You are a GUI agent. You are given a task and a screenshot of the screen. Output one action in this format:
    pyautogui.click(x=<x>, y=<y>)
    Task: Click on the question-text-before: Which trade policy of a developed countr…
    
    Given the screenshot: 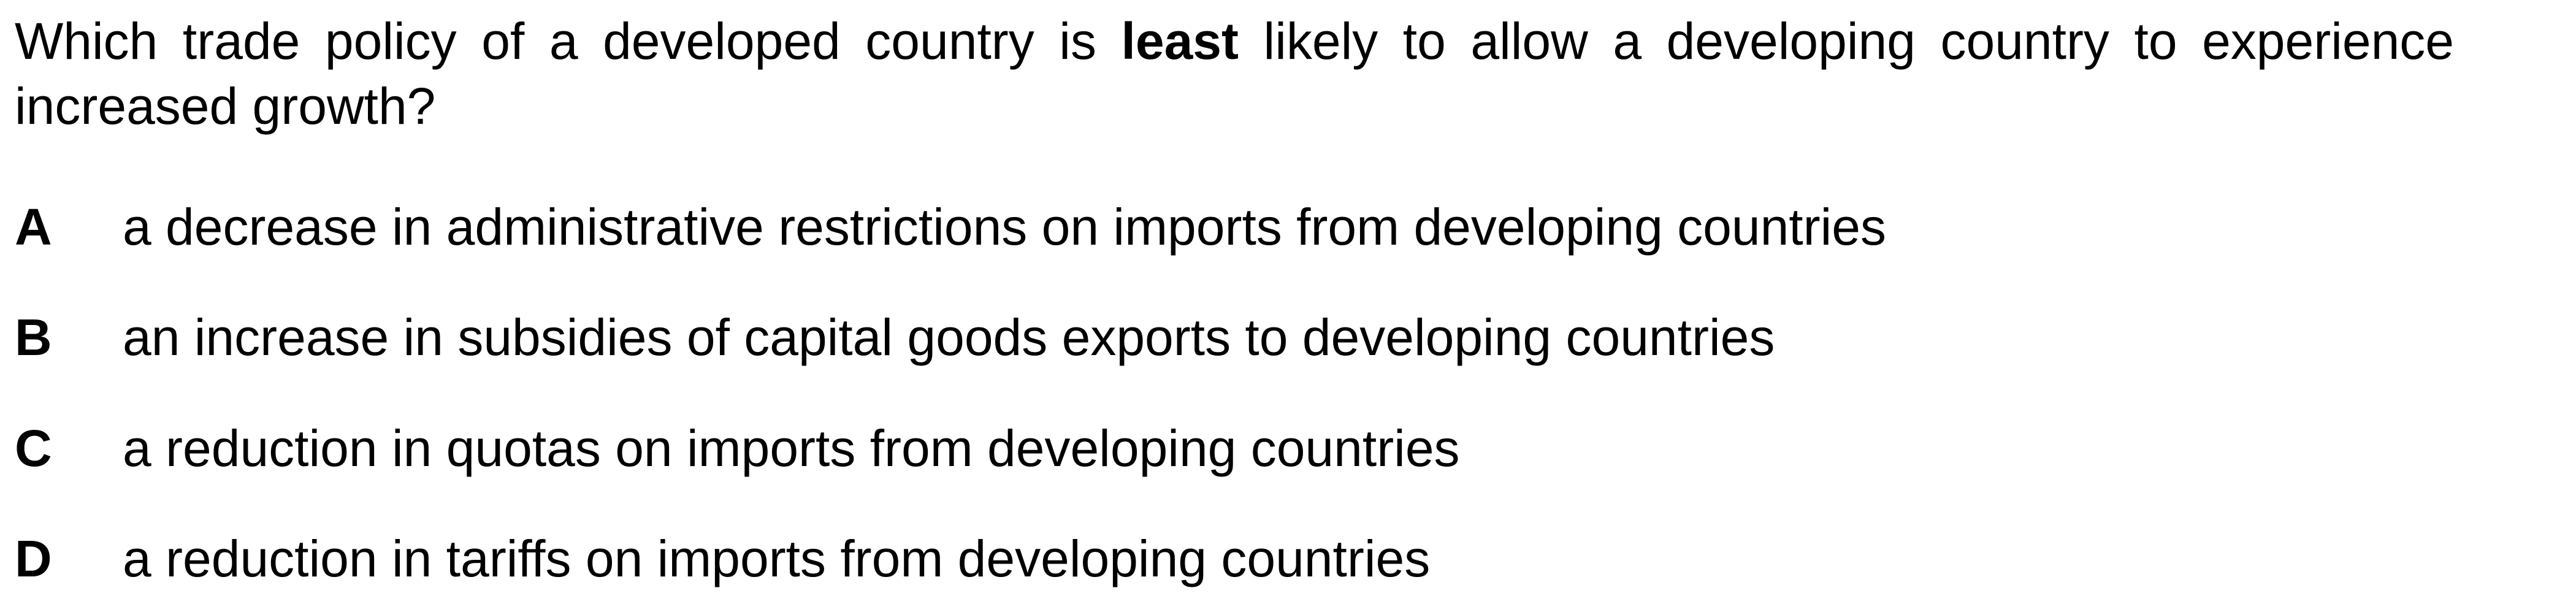 What is the action you would take?
    pyautogui.click(x=568, y=41)
    